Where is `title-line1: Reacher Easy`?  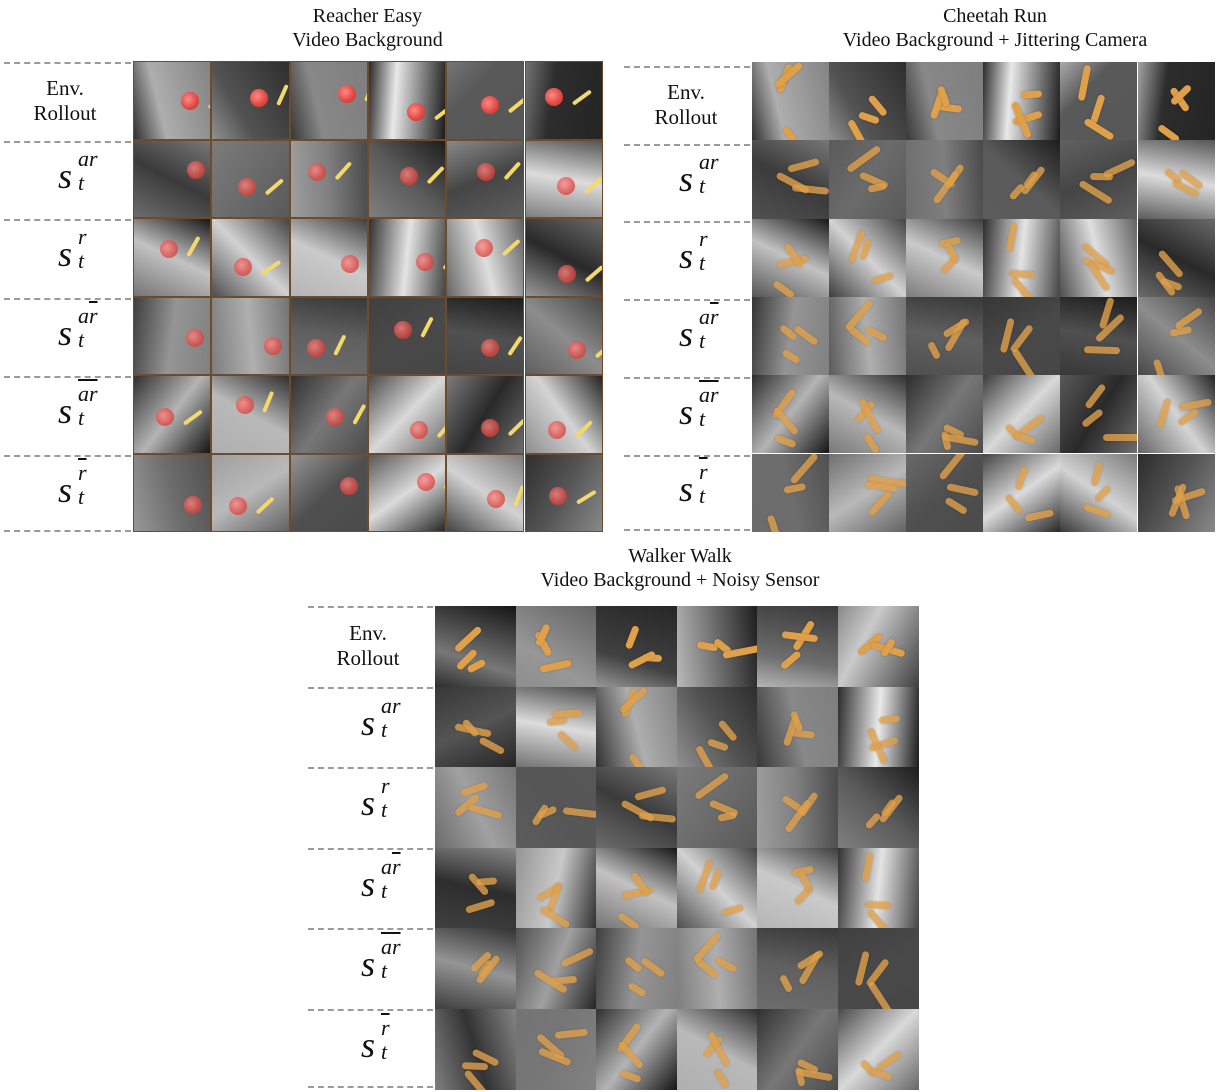
title-line1: Reacher Easy is located at coordinates (367, 16).